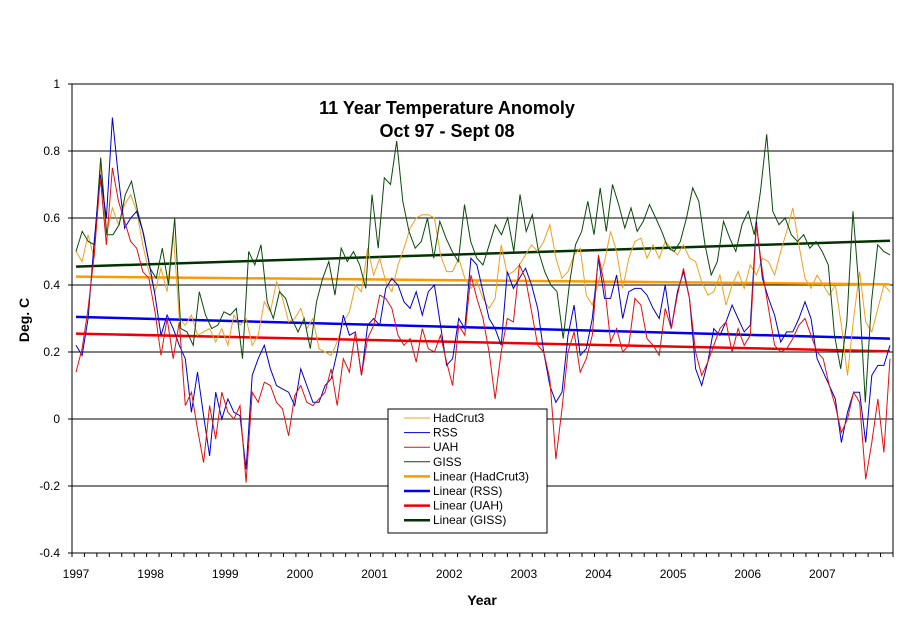  I want to click on y-tick-label: 0.8, so click(51, 151).